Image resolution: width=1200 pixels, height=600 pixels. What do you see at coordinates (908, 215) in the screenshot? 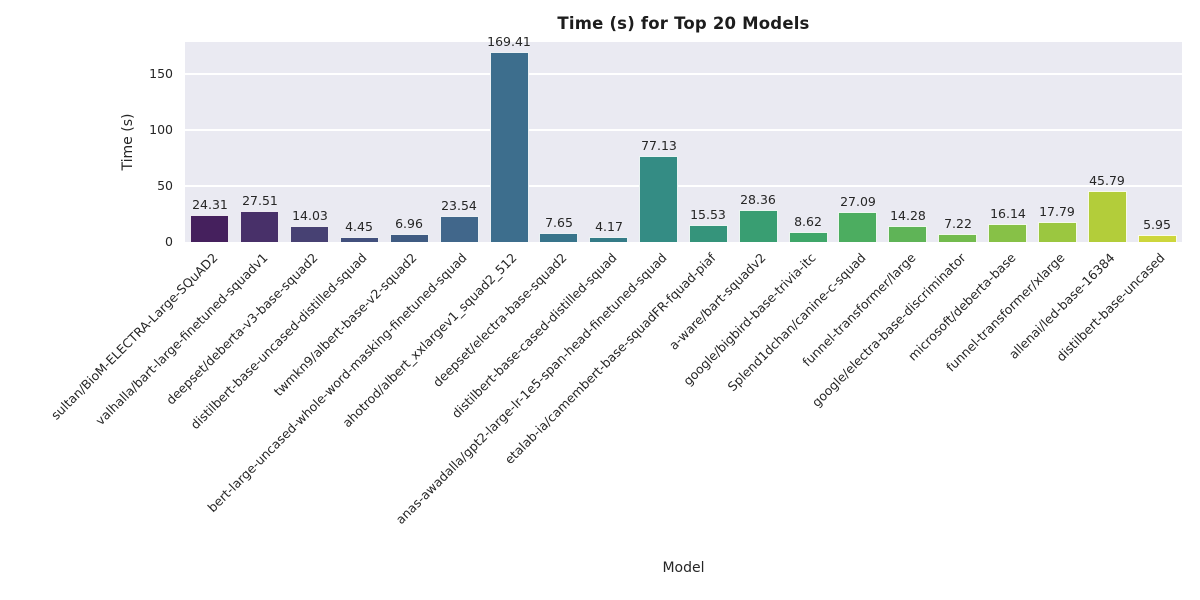
I see `bar-value-label: 14.28` at bounding box center [908, 215].